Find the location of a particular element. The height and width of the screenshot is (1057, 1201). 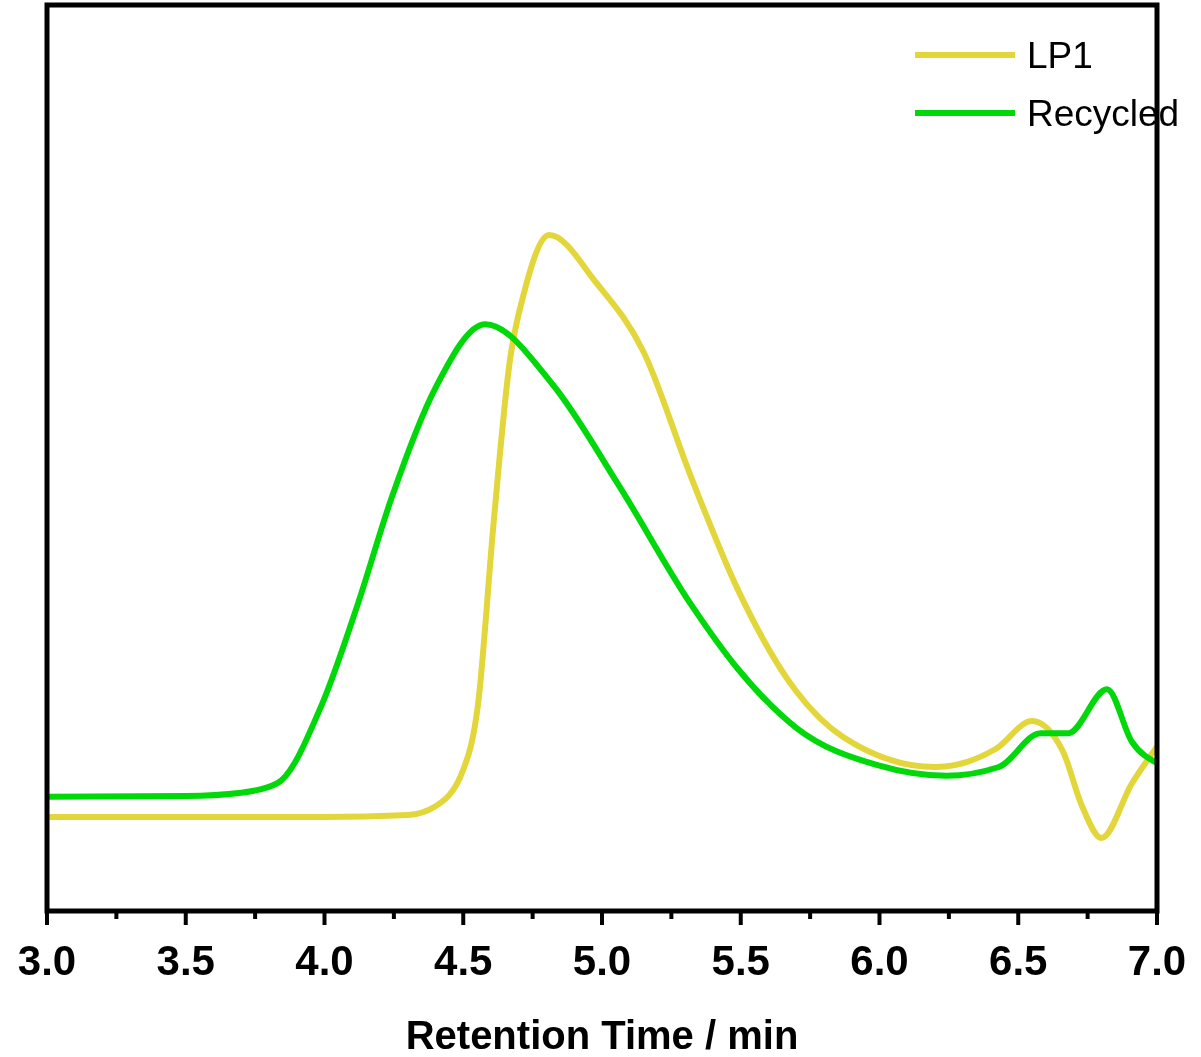

x-tick-label: 3.5 is located at coordinates (185, 960).